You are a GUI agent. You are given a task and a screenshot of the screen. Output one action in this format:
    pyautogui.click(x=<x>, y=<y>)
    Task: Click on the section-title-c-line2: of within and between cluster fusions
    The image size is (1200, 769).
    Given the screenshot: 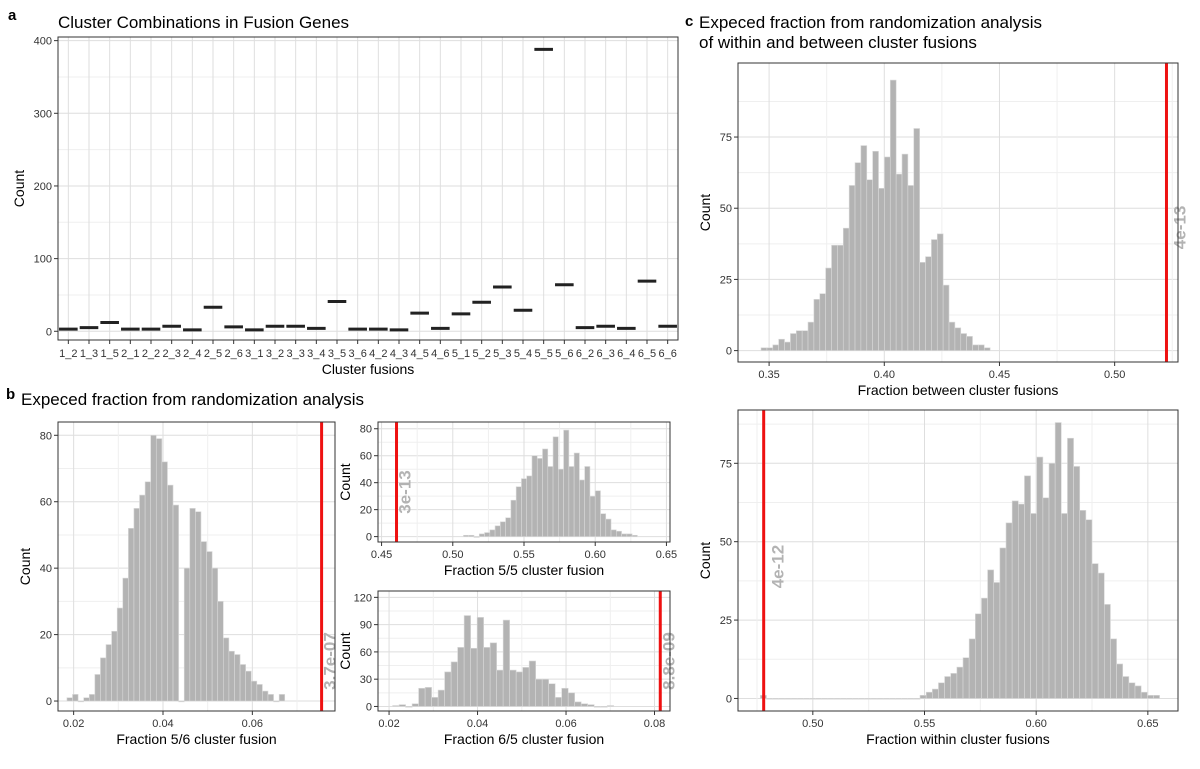 What is the action you would take?
    pyautogui.click(x=838, y=42)
    